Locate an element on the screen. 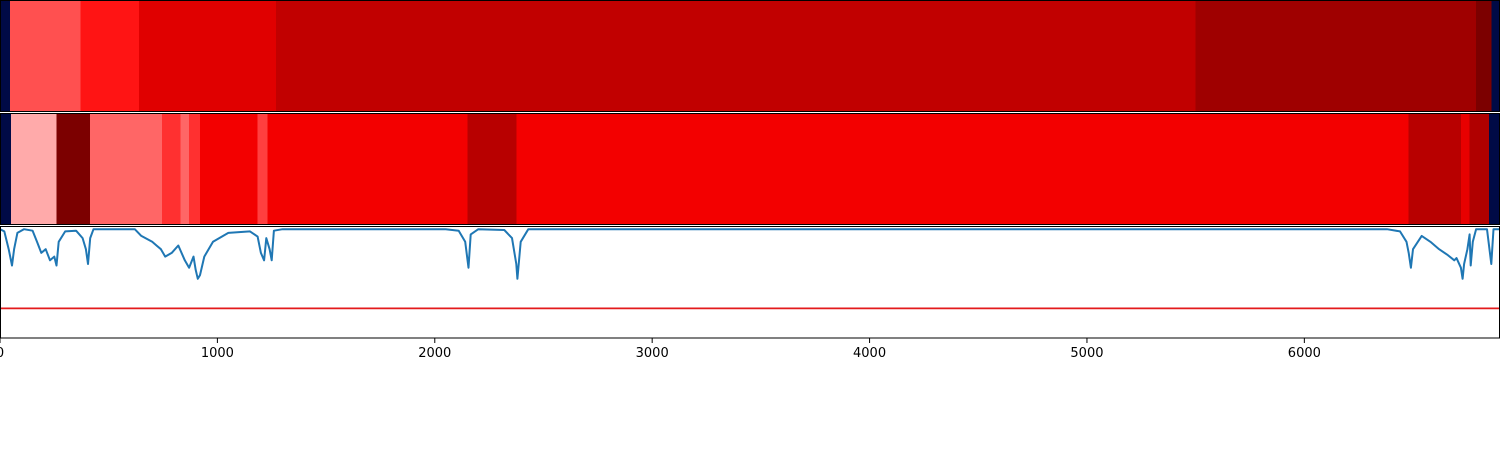 The image size is (1500, 450). x-tick-label-3: 2000 is located at coordinates (434, 353).